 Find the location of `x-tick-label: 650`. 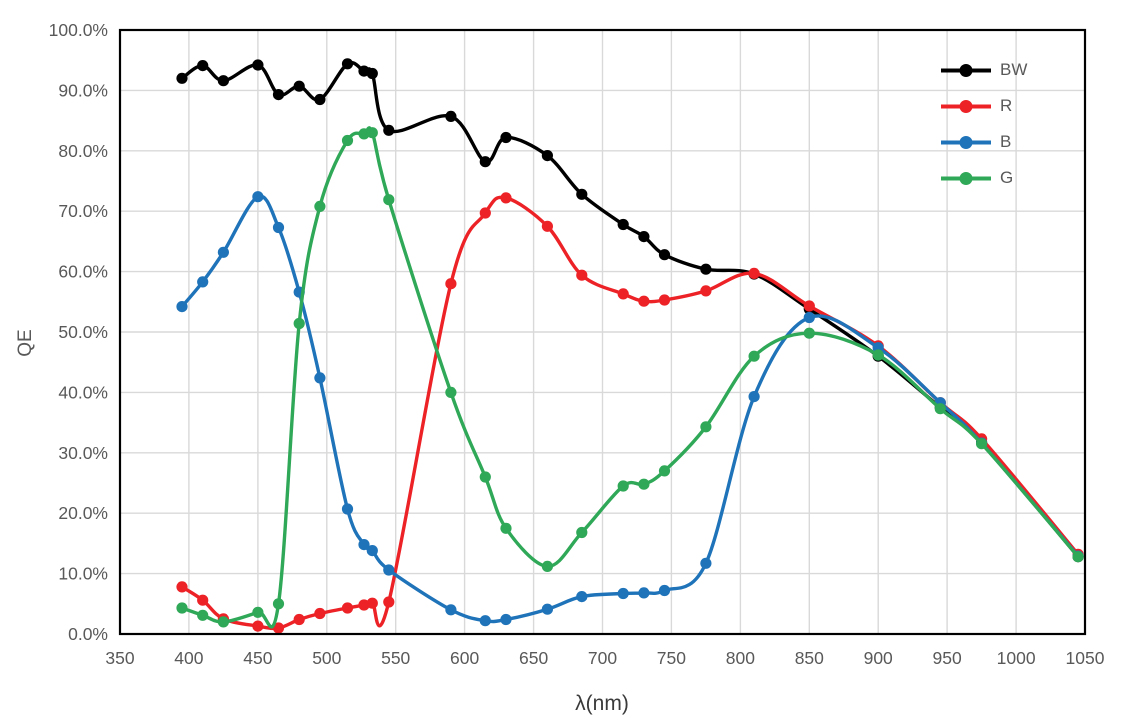

x-tick-label: 650 is located at coordinates (533, 658).